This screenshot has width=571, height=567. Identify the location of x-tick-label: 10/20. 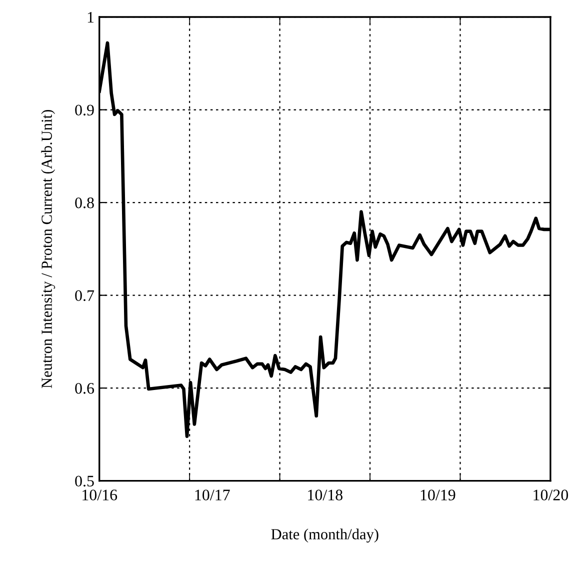
(551, 495).